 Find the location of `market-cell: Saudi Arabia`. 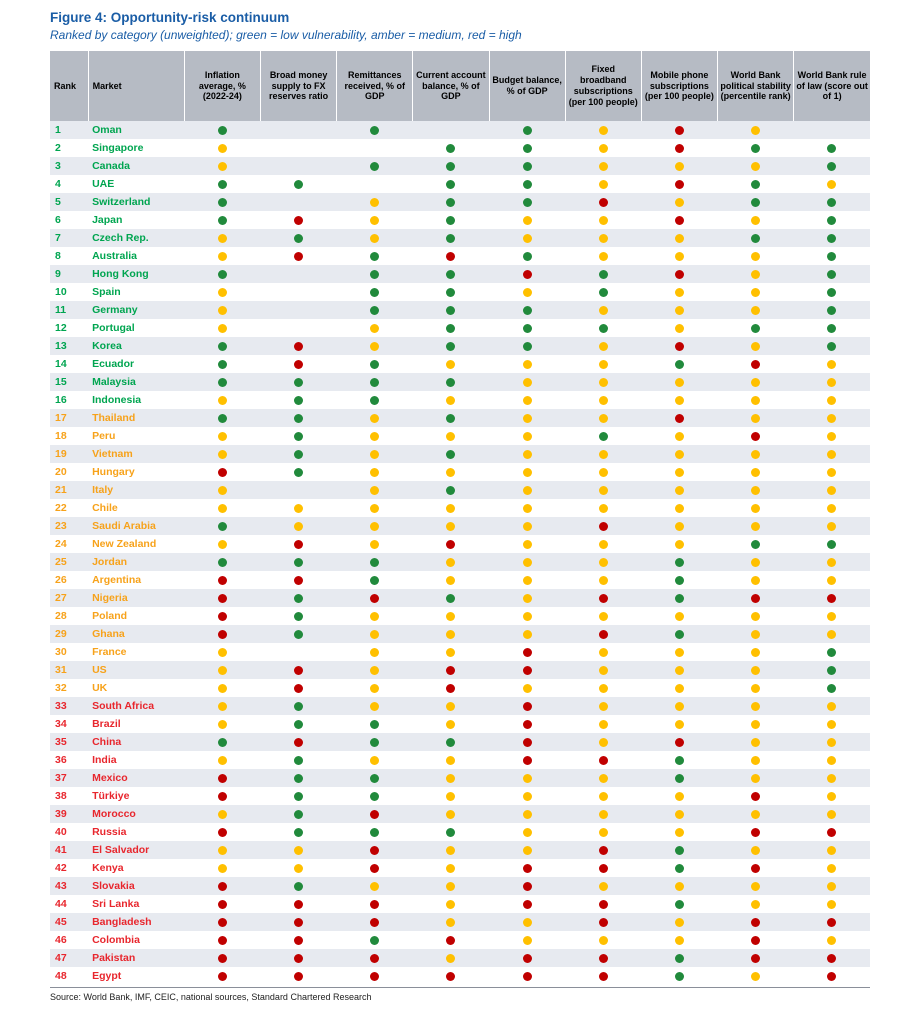

market-cell: Saudi Arabia is located at coordinates (124, 526).